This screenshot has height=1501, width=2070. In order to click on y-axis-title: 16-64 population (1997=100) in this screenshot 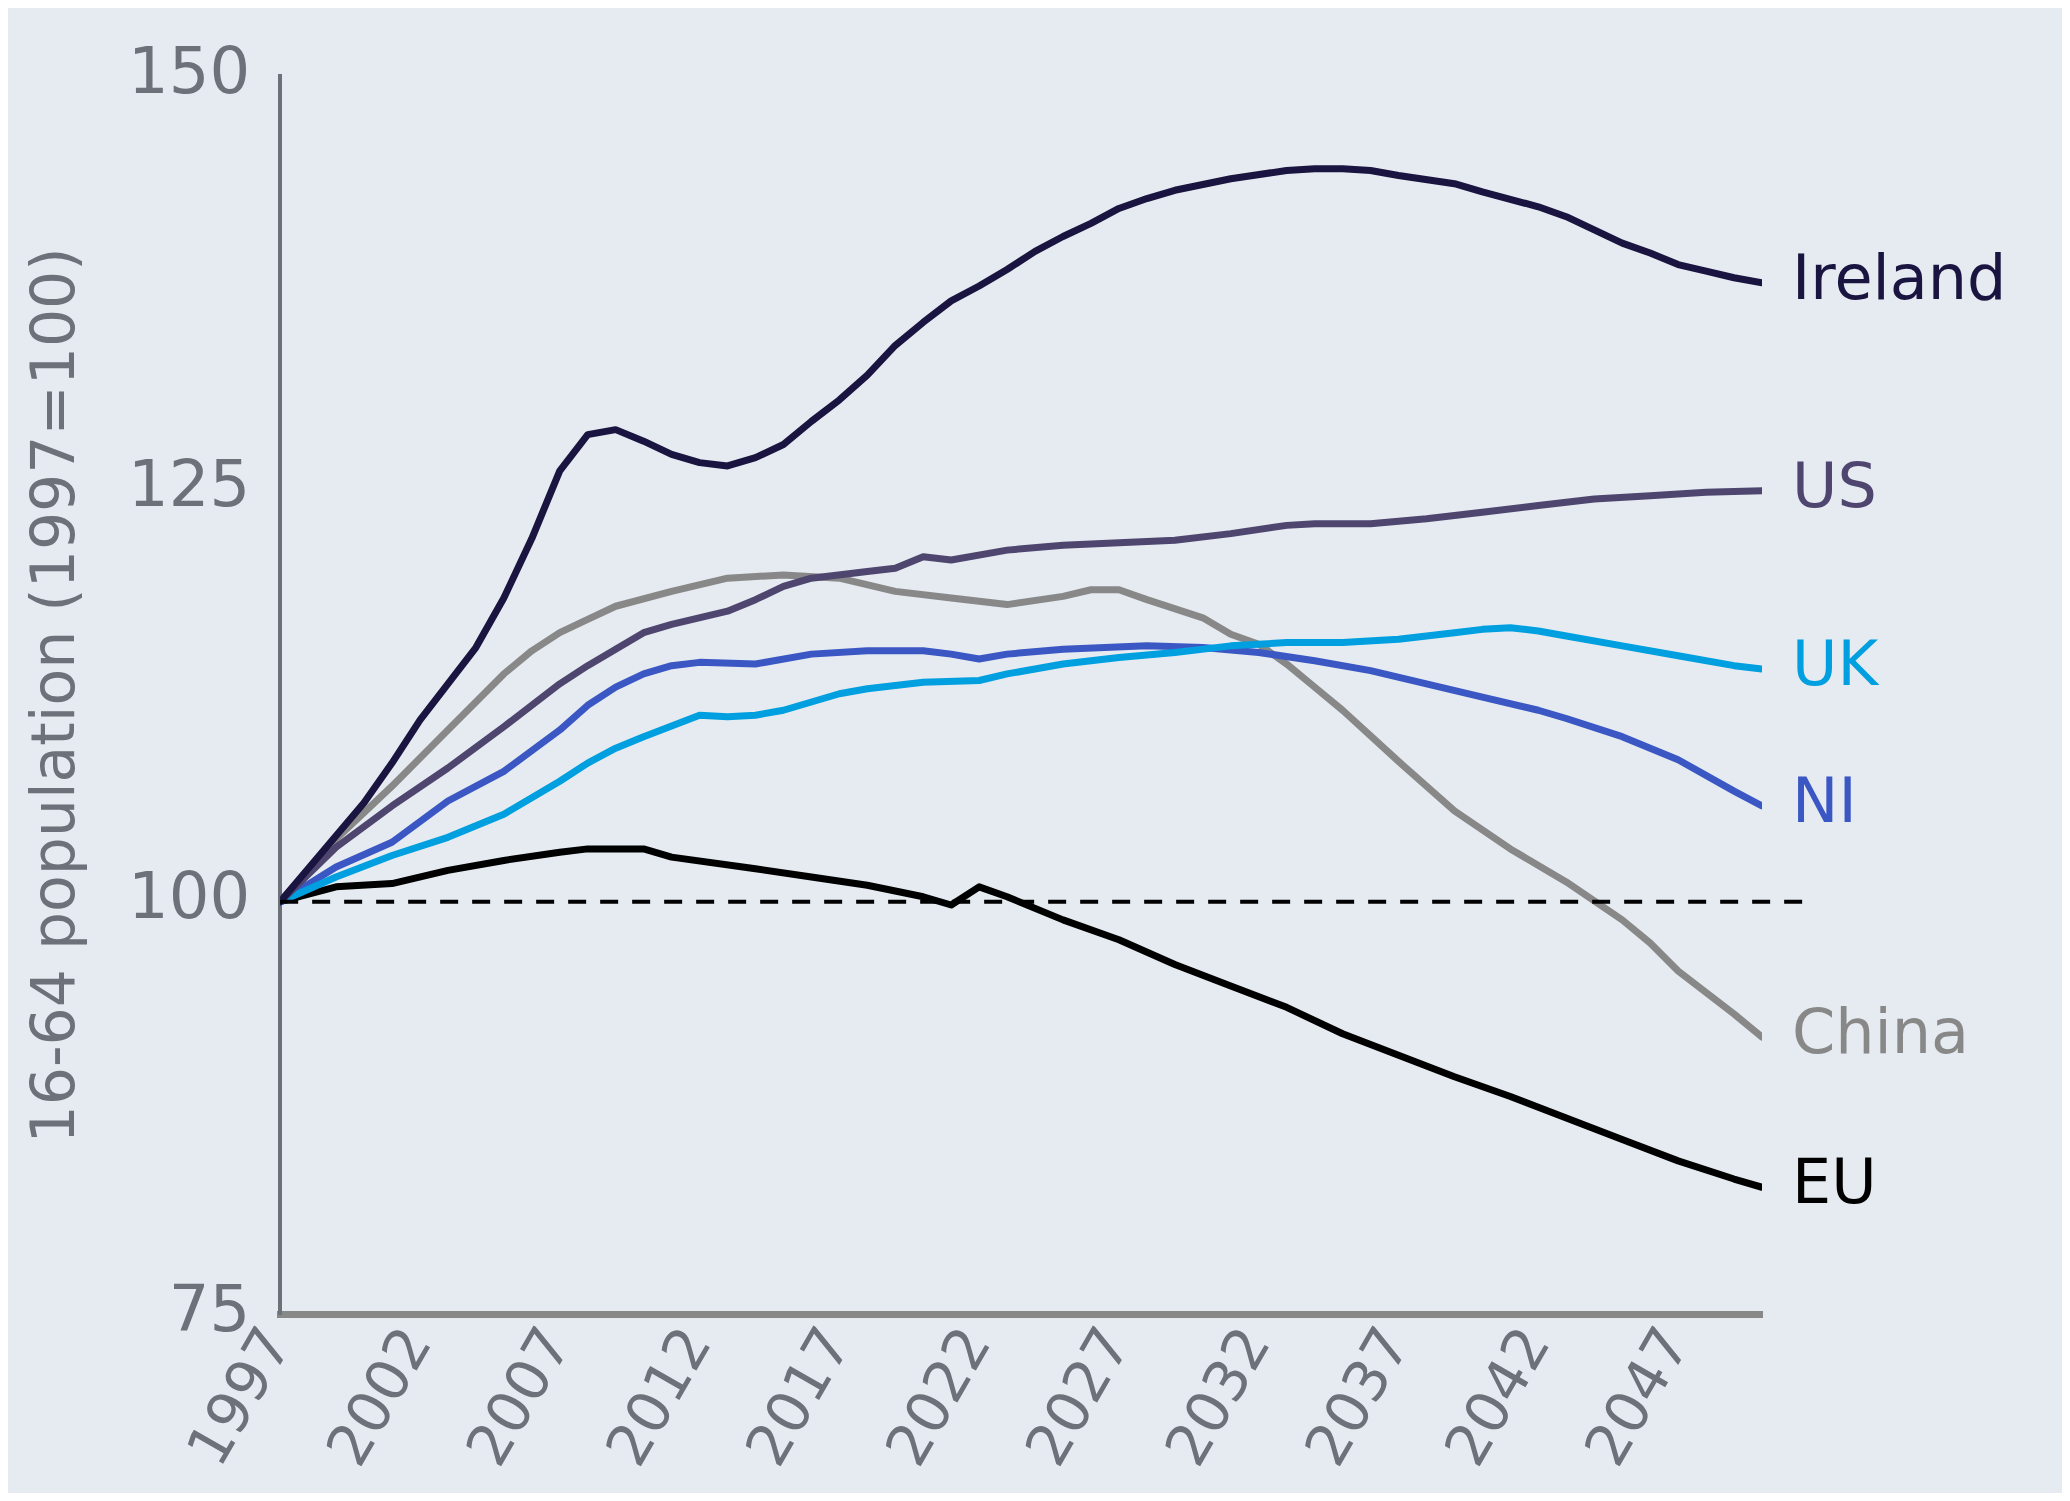, I will do `click(52, 695)`.